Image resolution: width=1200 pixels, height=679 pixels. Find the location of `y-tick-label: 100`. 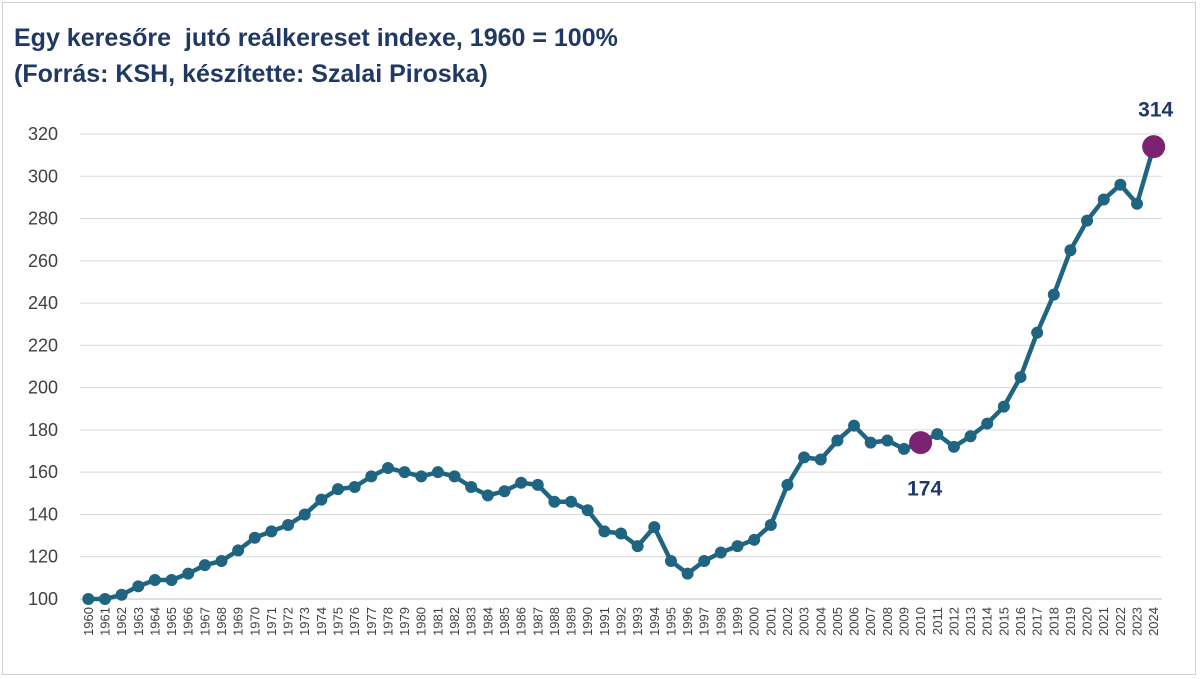

y-tick-label: 100 is located at coordinates (43, 599).